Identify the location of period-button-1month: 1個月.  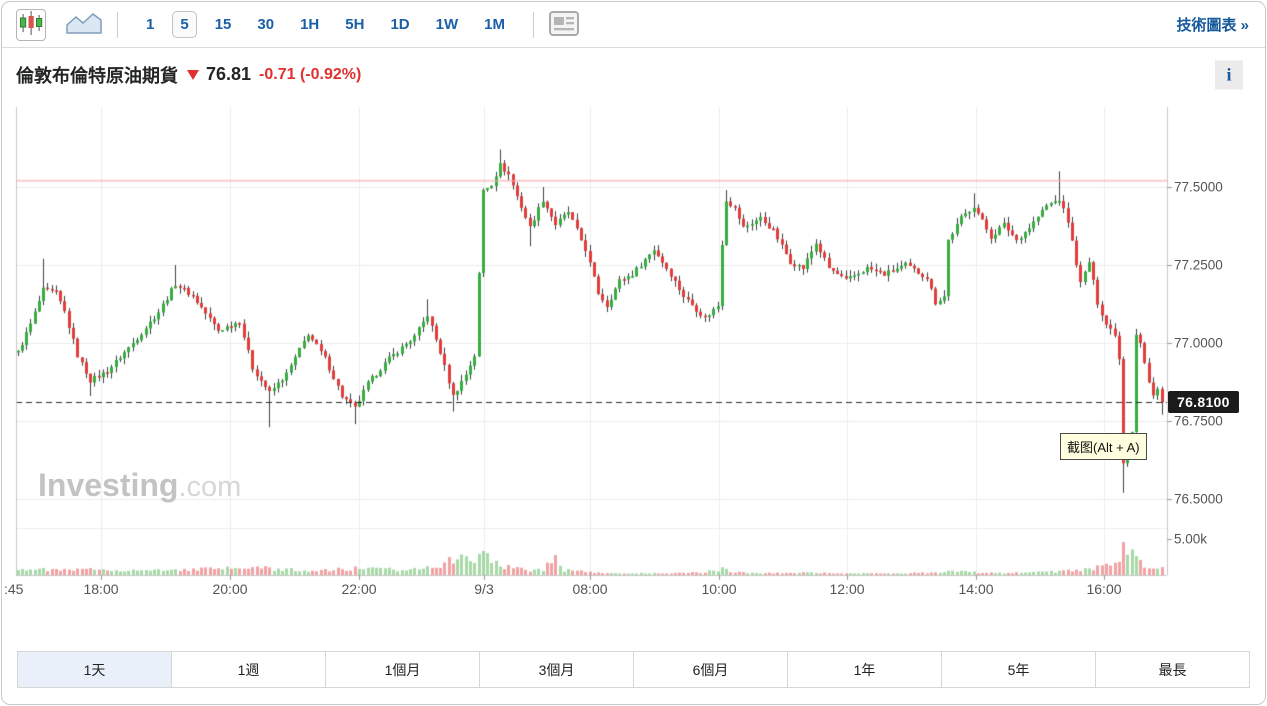
(403, 669).